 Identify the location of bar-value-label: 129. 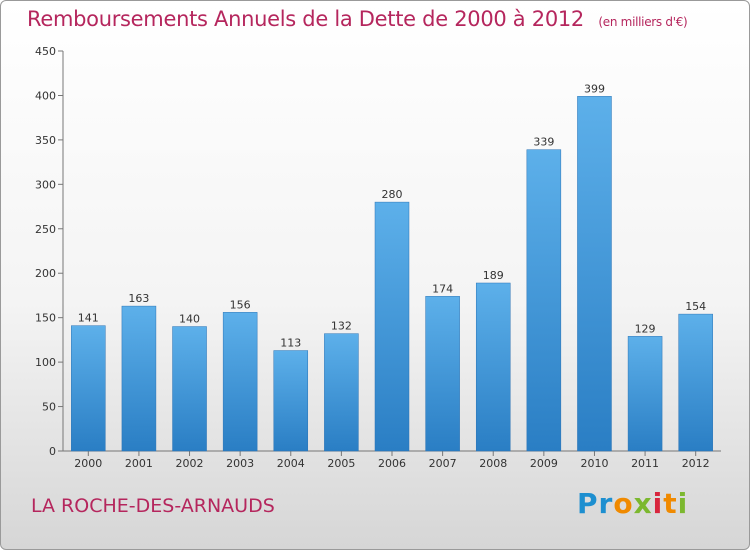
(645, 328).